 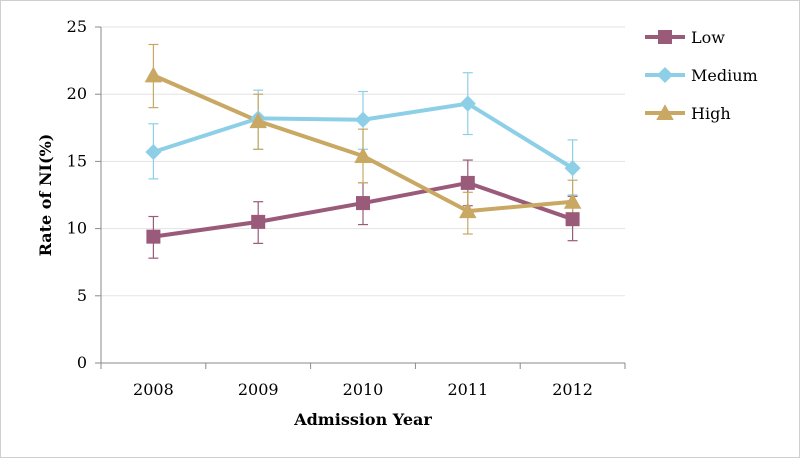 What do you see at coordinates (724, 75) in the screenshot?
I see `legend-label: Medium` at bounding box center [724, 75].